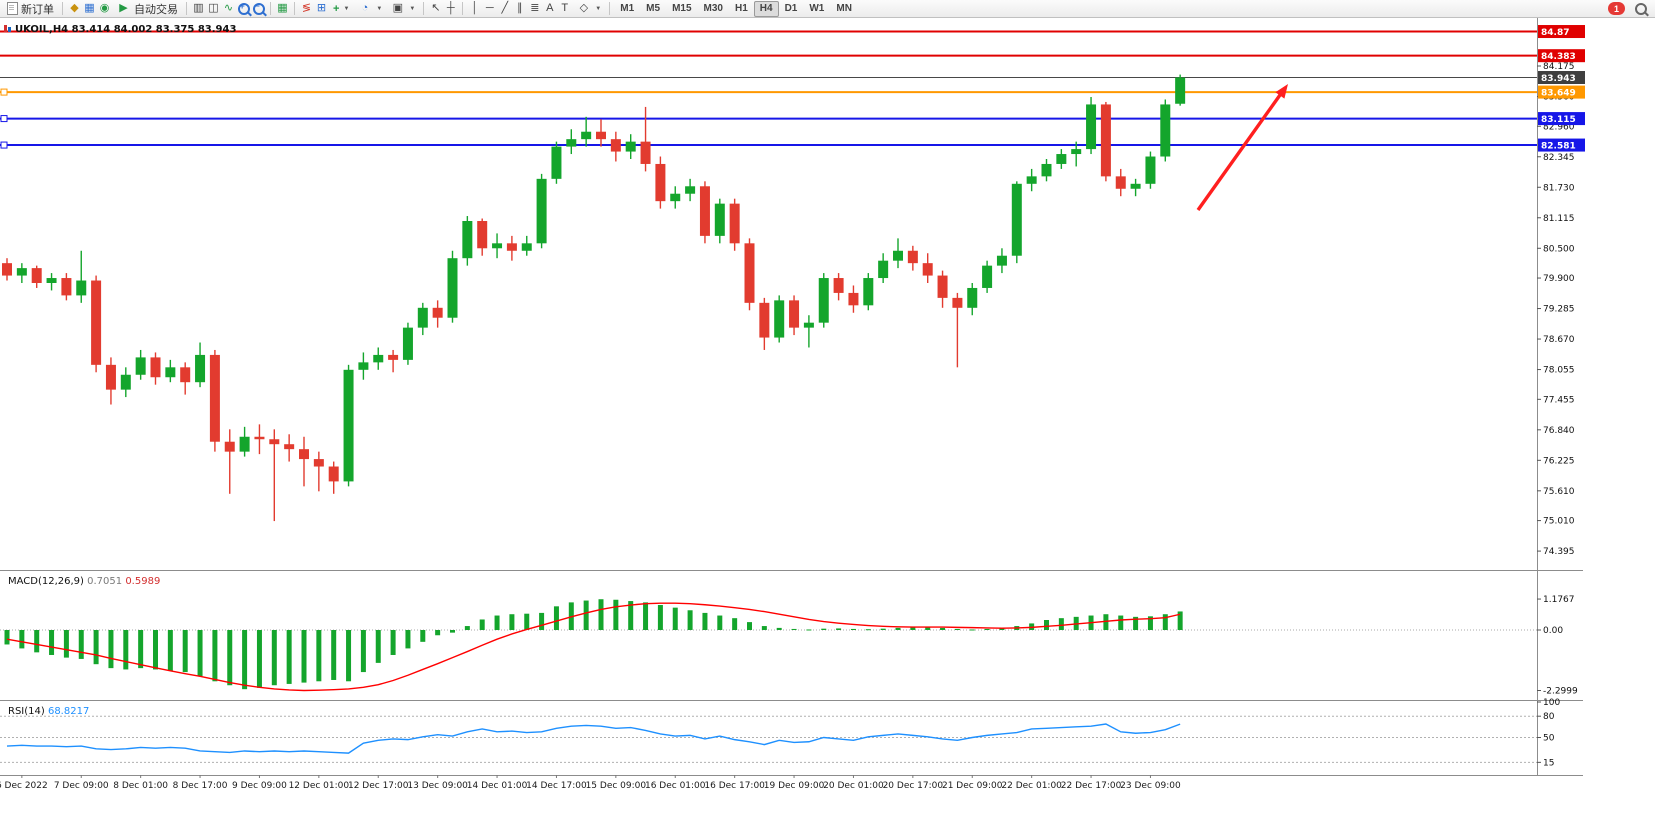  Describe the element at coordinates (402, 9) in the screenshot. I see `templates-button: ▣ ▼` at that location.